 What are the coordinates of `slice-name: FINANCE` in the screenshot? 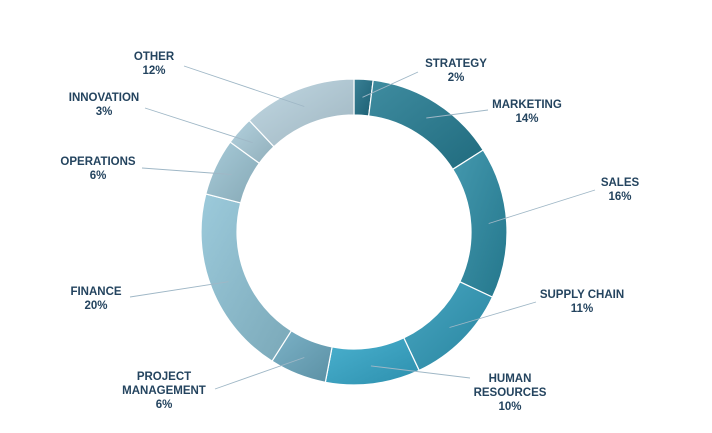 It's located at (95, 292).